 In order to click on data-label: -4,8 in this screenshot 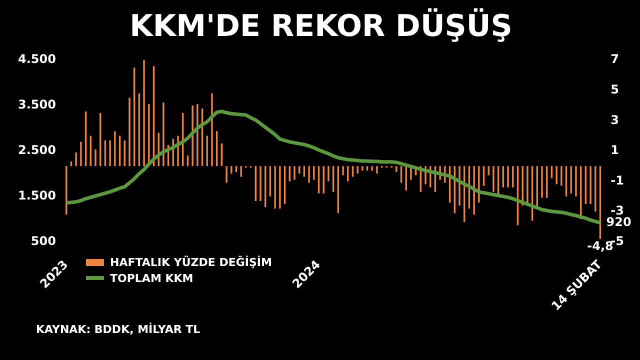, I will do `click(600, 245)`.